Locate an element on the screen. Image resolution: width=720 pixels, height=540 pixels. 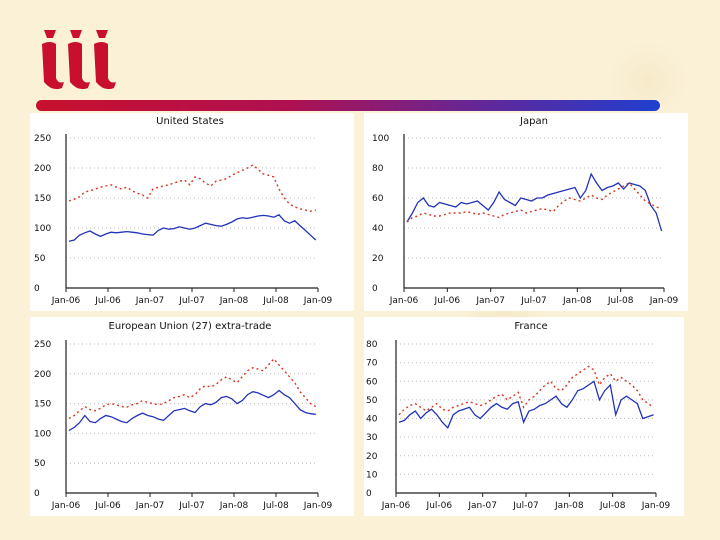
logo-graphic is located at coordinates (79, 60).